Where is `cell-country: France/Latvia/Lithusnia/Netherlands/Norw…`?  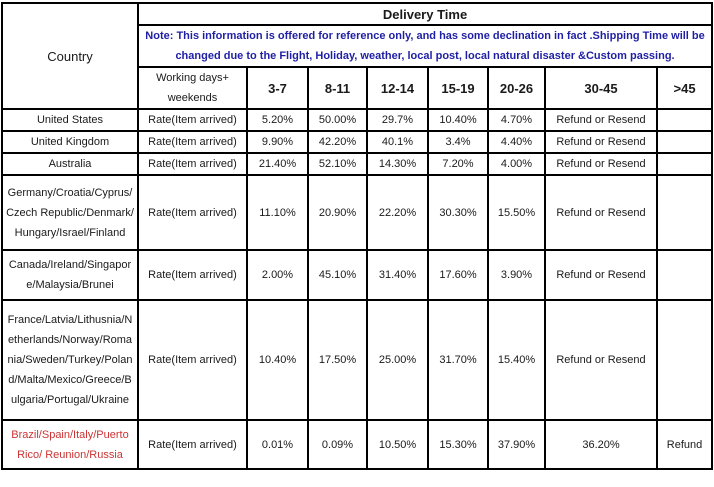
cell-country: France/Latvia/Lithusnia/Netherlands/Norw… is located at coordinates (70, 360).